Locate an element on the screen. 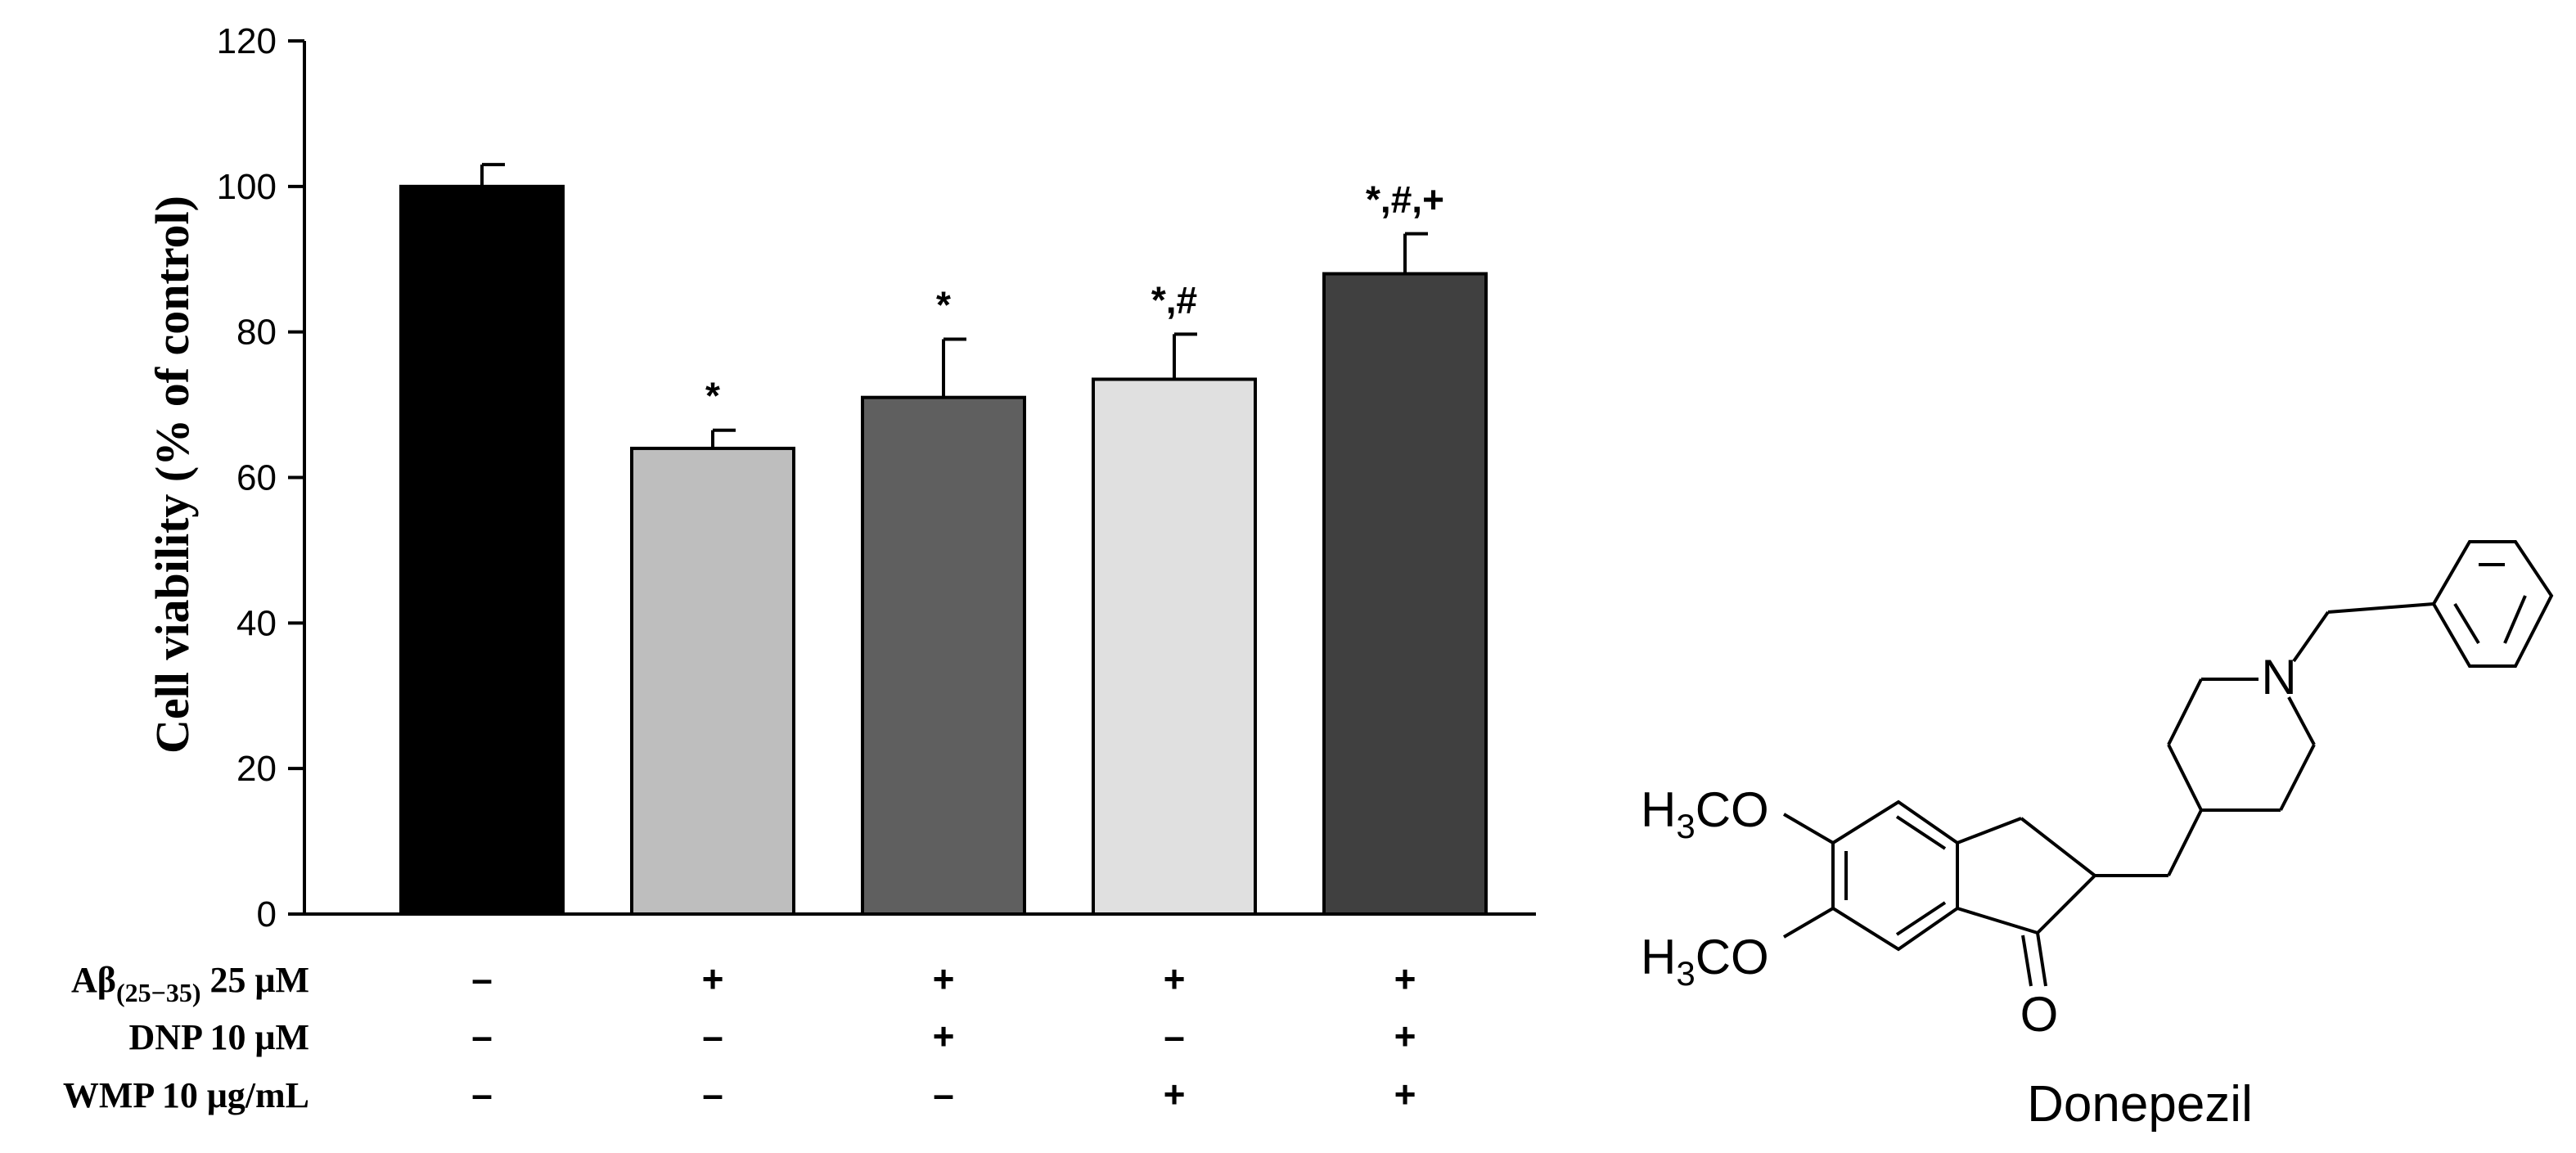 The width and height of the screenshot is (2576, 1153). significance-label: *,# is located at coordinates (1174, 299).